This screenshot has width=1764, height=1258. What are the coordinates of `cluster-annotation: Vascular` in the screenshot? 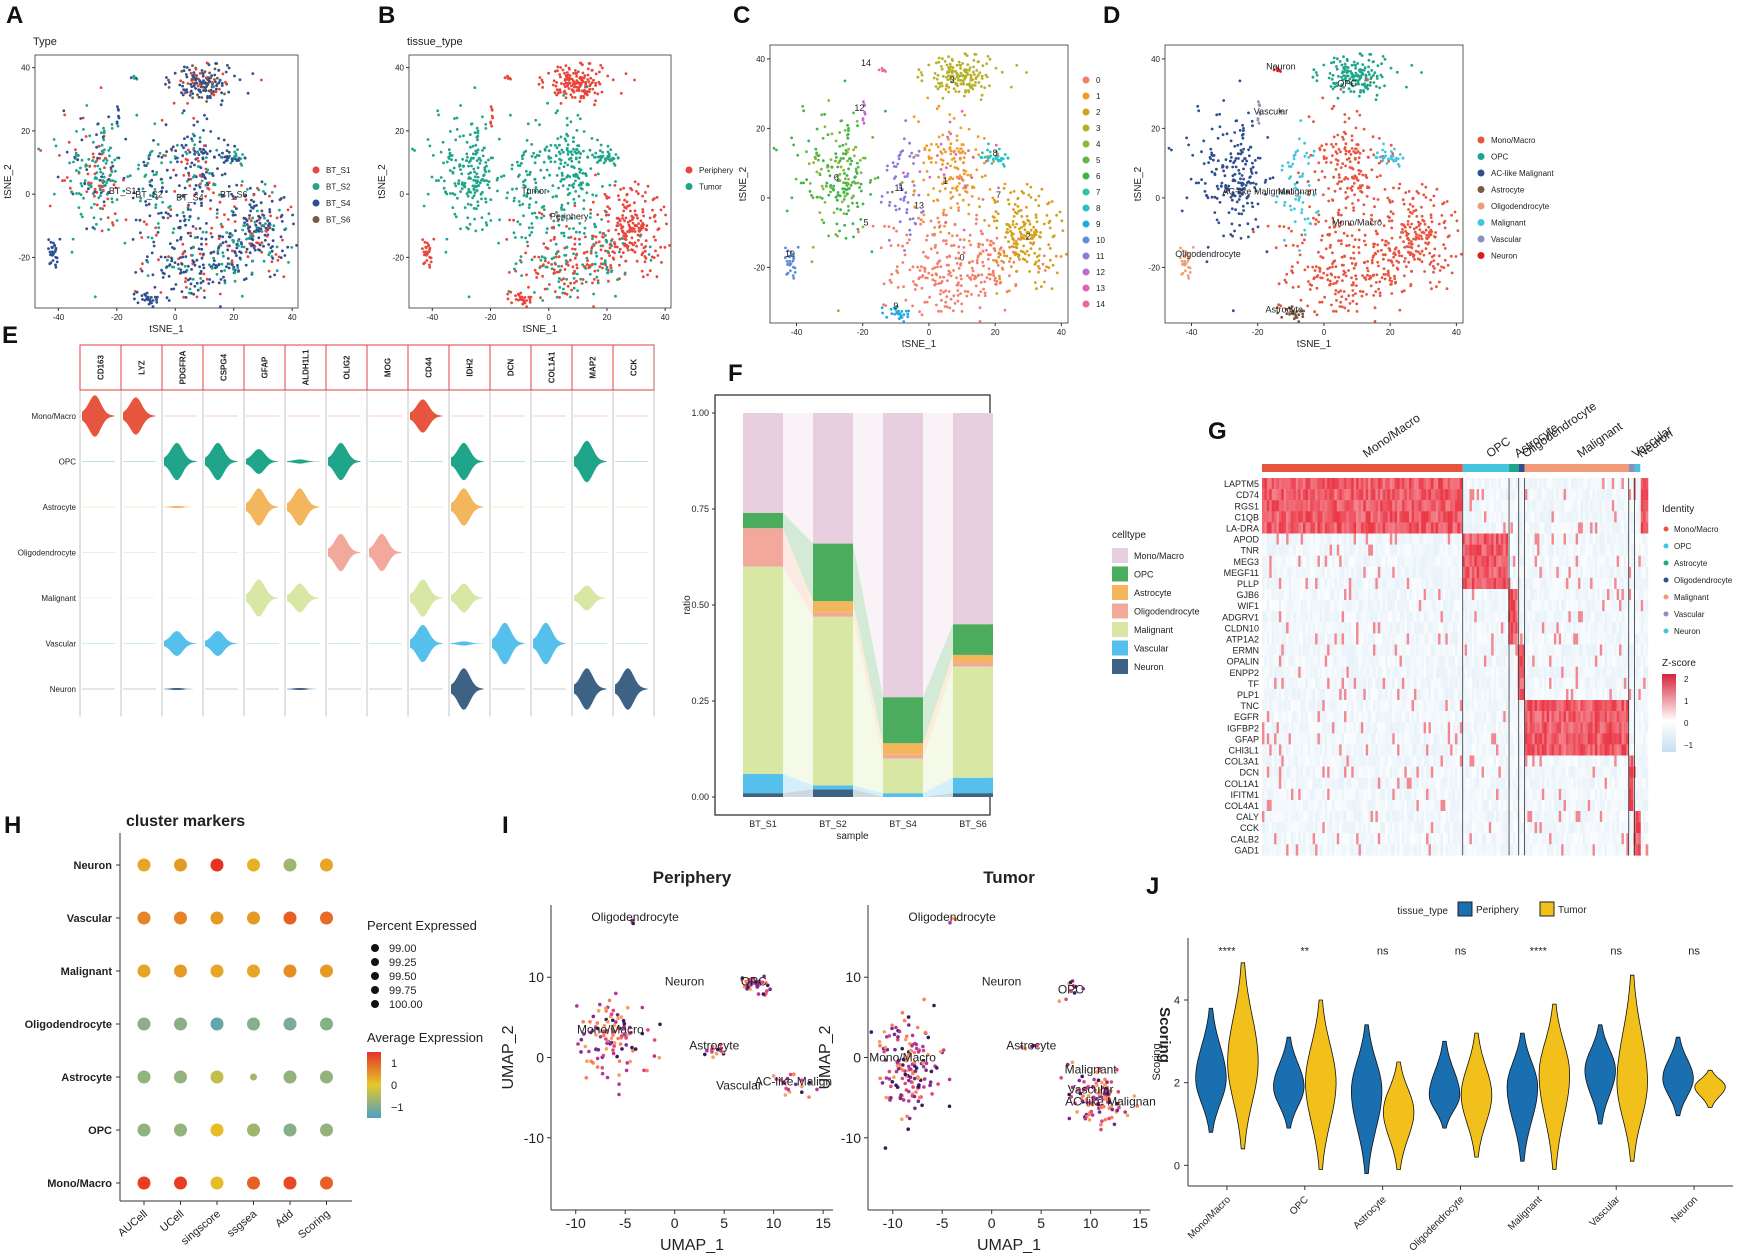 It's located at (1271, 112).